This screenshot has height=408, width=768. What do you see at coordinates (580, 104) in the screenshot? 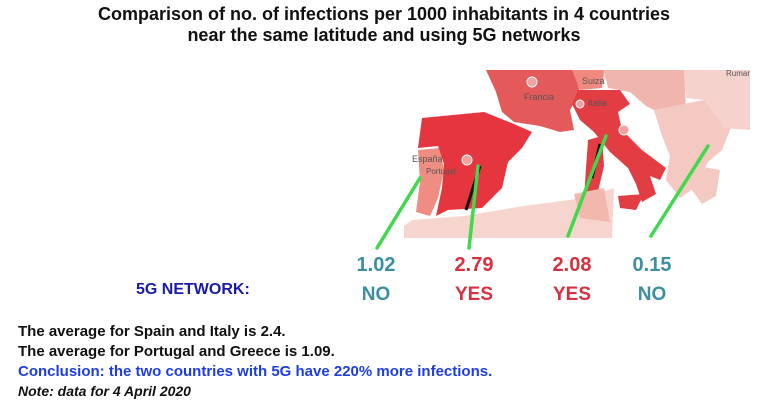
I see `map-dot-milan` at bounding box center [580, 104].